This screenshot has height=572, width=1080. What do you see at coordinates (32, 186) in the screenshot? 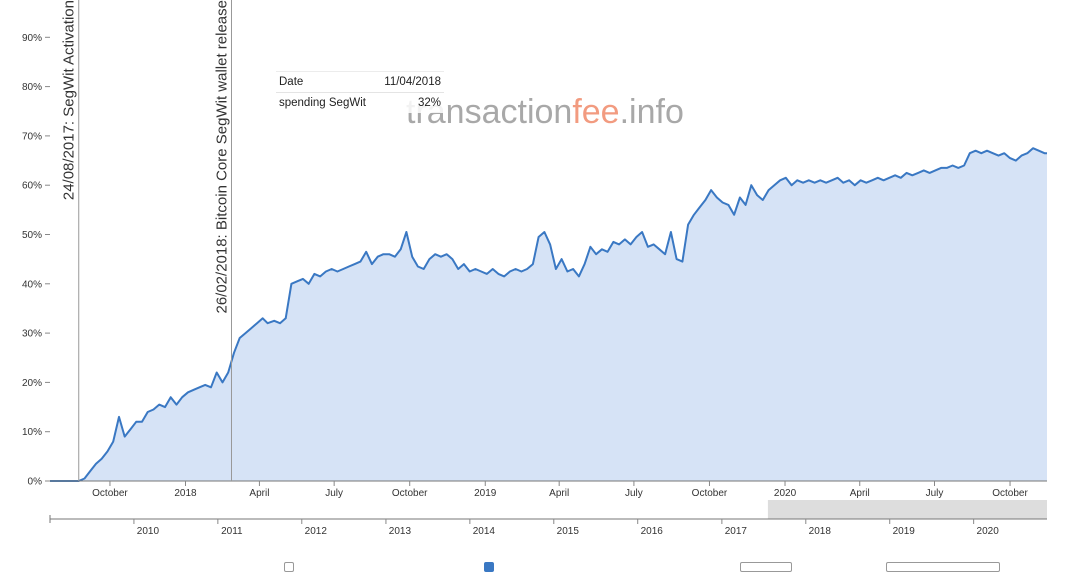
I see `y-tick-label: 60%` at bounding box center [32, 186].